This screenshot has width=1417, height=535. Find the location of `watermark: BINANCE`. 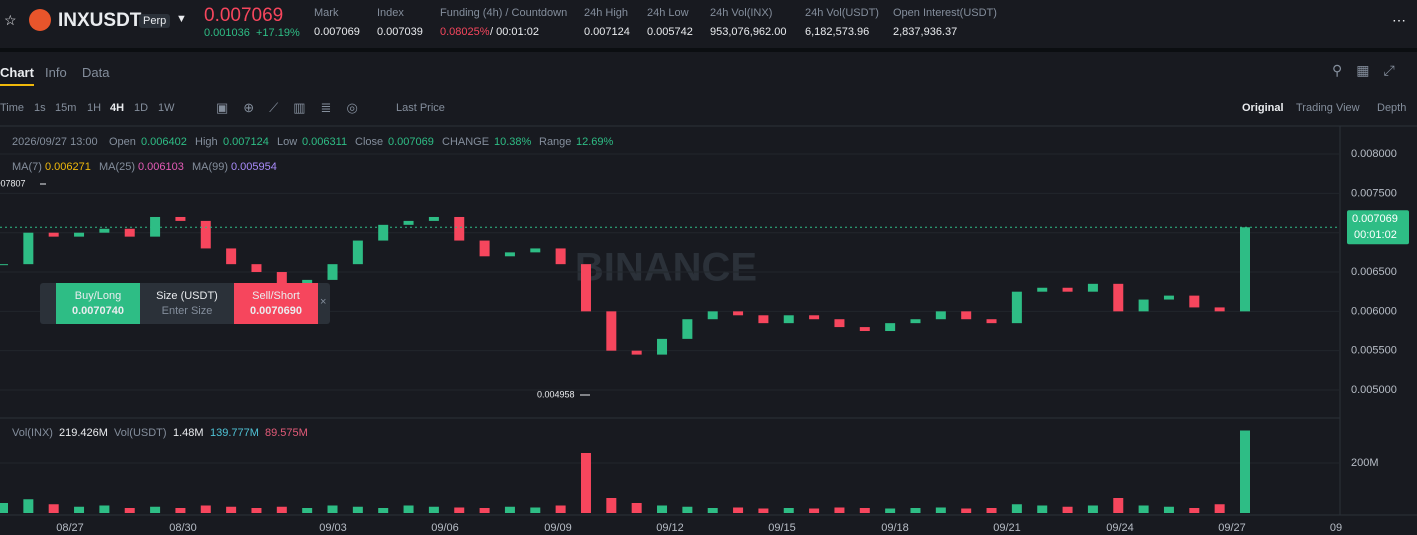

watermark: BINANCE is located at coordinates (666, 268).